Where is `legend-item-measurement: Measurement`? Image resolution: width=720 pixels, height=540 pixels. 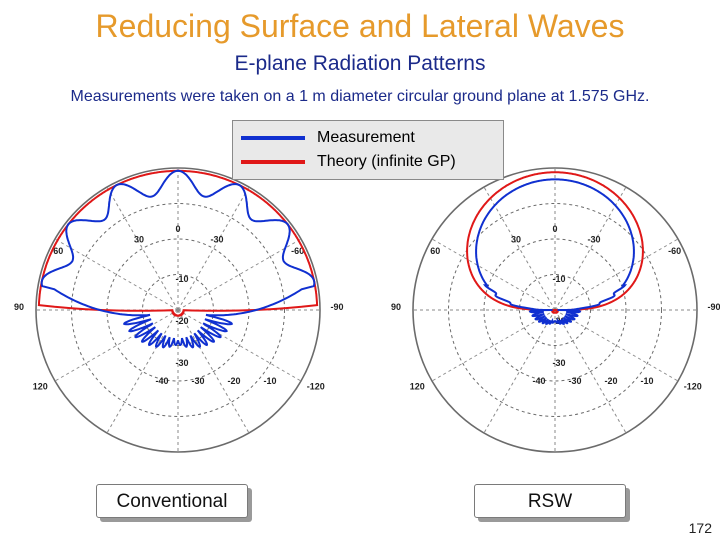 legend-item-measurement: Measurement is located at coordinates (328, 138).